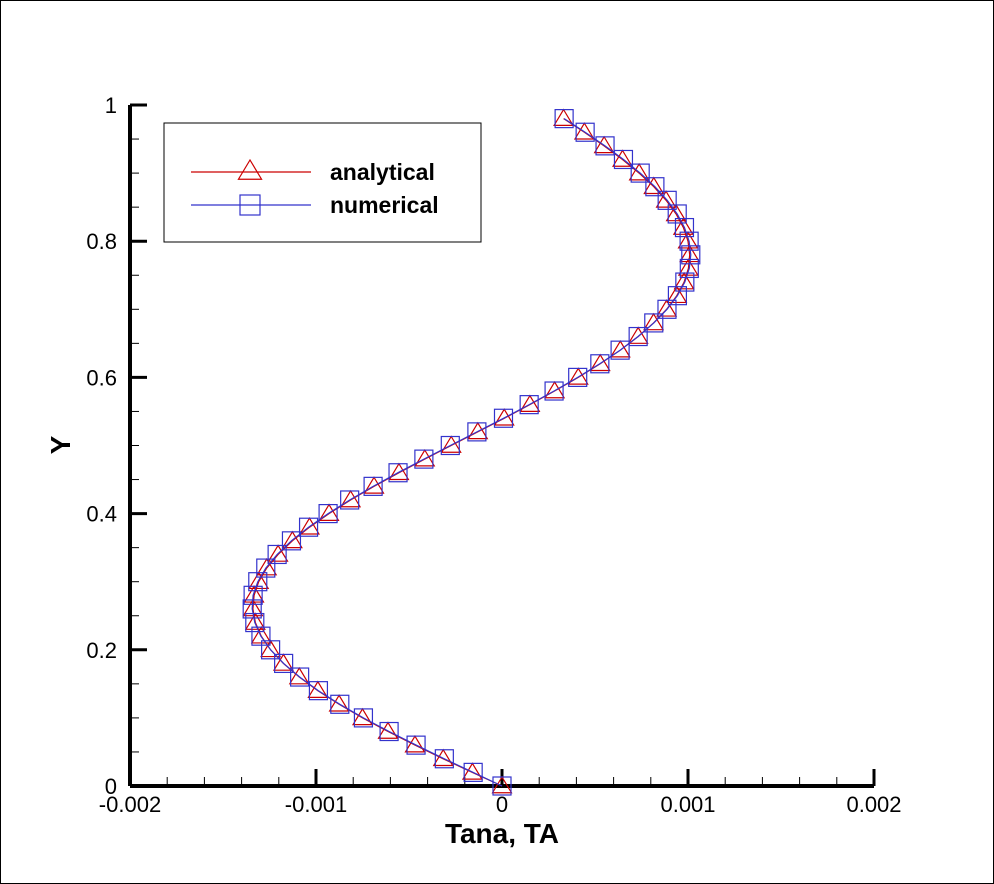  I want to click on x-tick-label: -0.001, so click(316, 804).